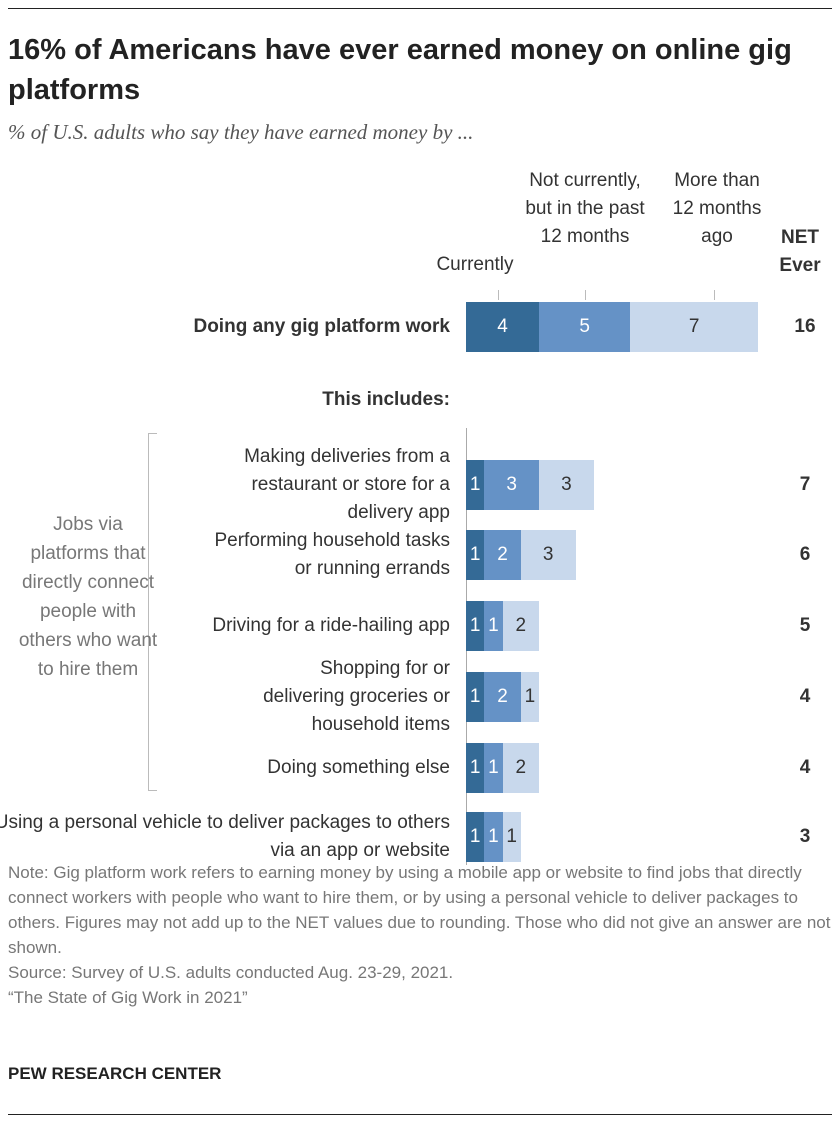 This screenshot has height=1124, width=840. I want to click on bar-segment: 5, so click(585, 327).